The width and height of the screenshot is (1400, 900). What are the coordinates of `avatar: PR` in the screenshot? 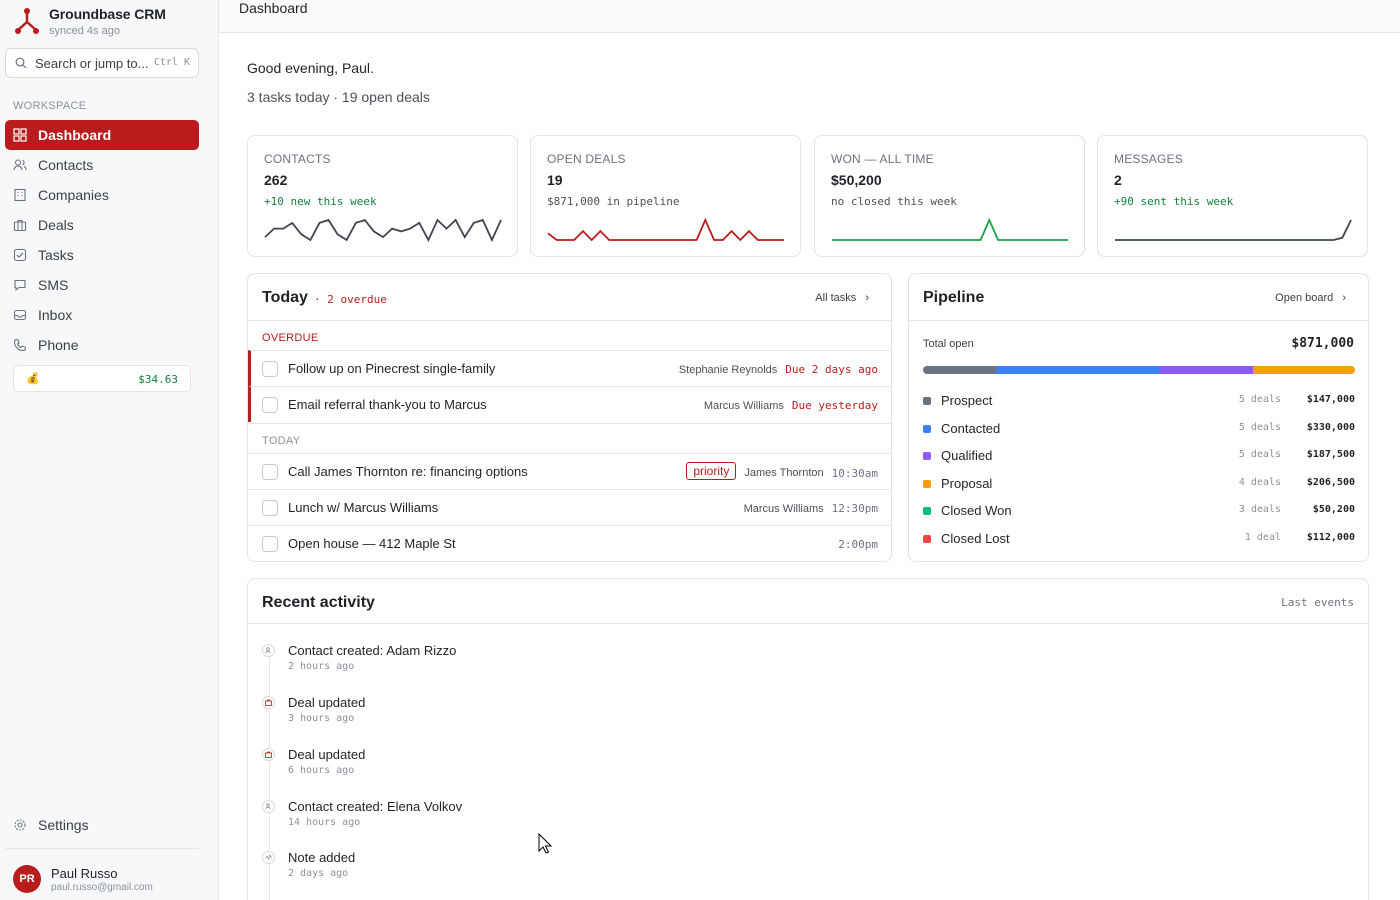 It's located at (27, 879).